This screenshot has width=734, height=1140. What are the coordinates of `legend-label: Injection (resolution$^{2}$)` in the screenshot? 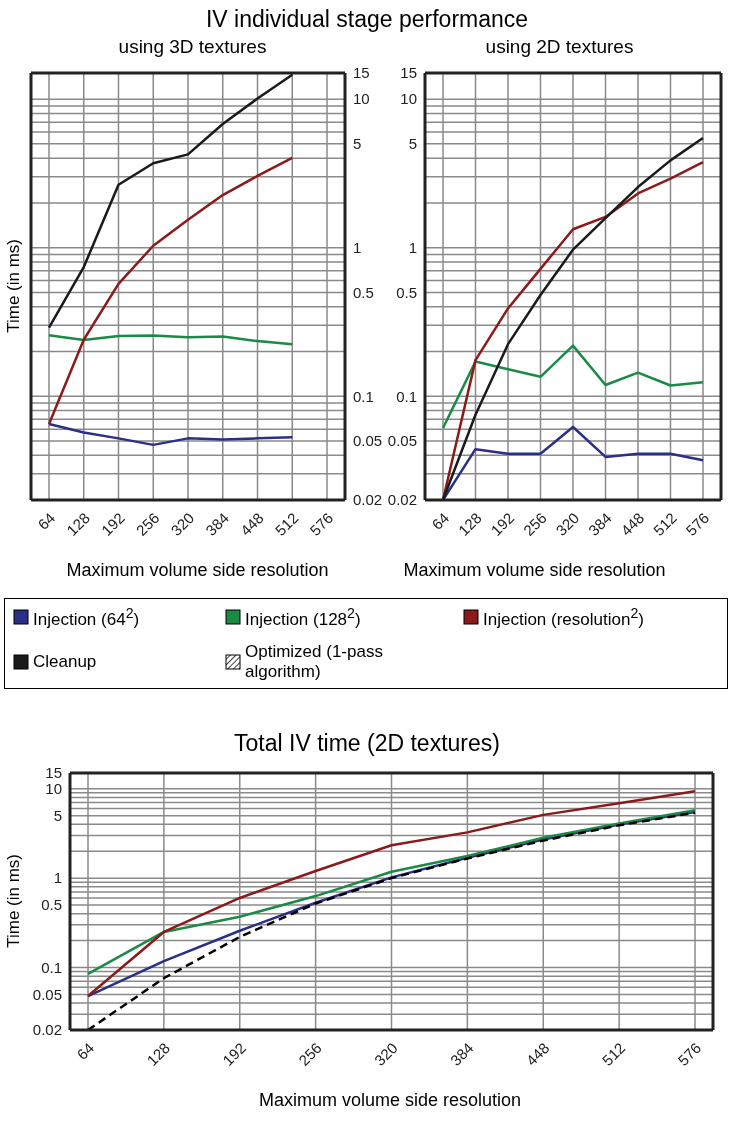 It's located at (563, 617).